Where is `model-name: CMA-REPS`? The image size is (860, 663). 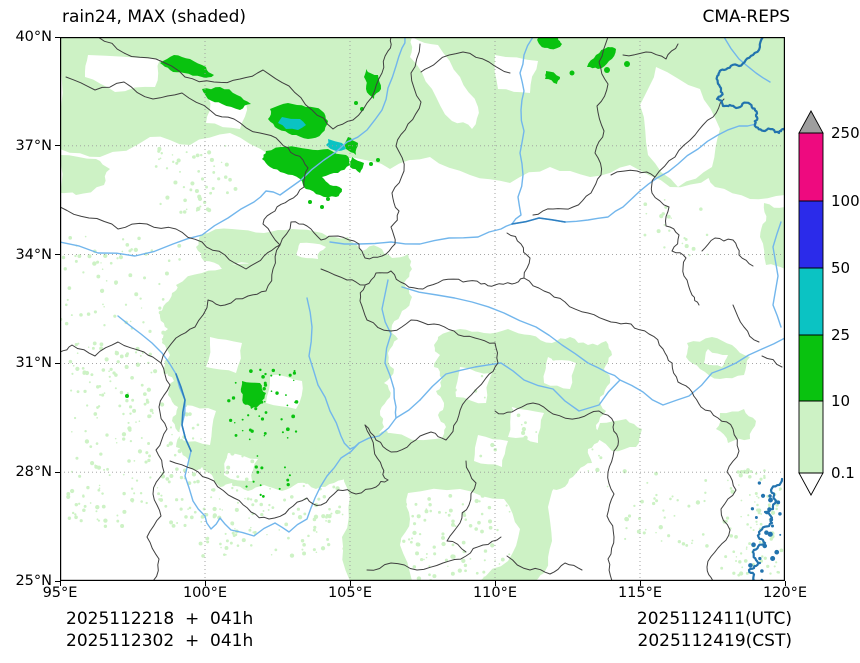
model-name: CMA-REPS is located at coordinates (746, 17).